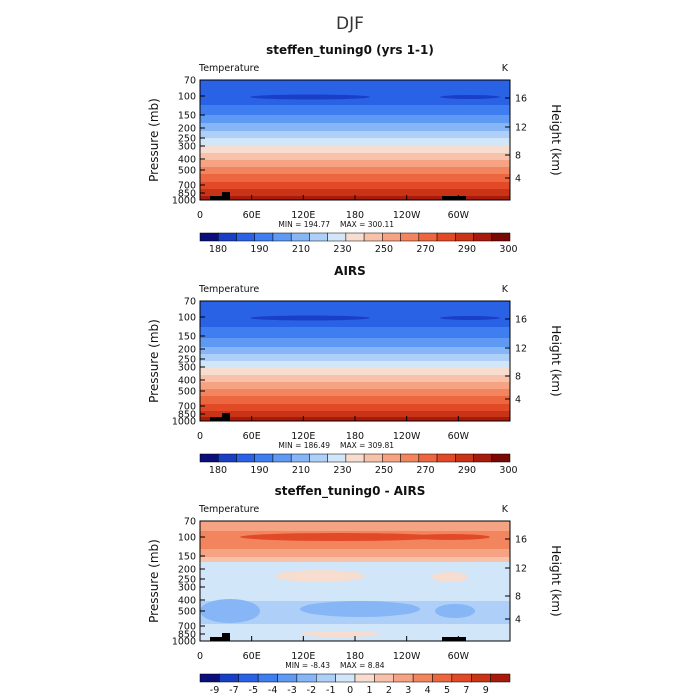  Describe the element at coordinates (467, 249) in the screenshot. I see `colorbar-label: 290` at that location.